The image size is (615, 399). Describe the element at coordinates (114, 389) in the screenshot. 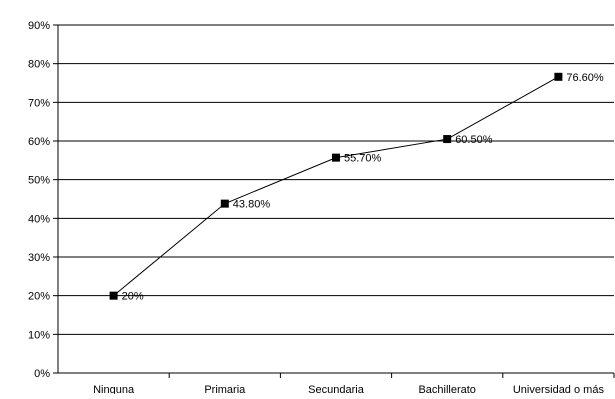

I see `x-category-label-0: Ninguna` at that location.